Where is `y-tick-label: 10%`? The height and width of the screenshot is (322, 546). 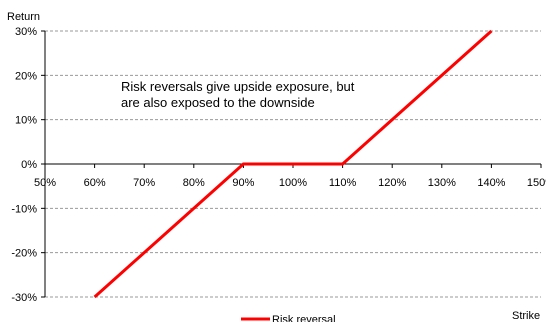 y-tick-label: 10% is located at coordinates (26, 121).